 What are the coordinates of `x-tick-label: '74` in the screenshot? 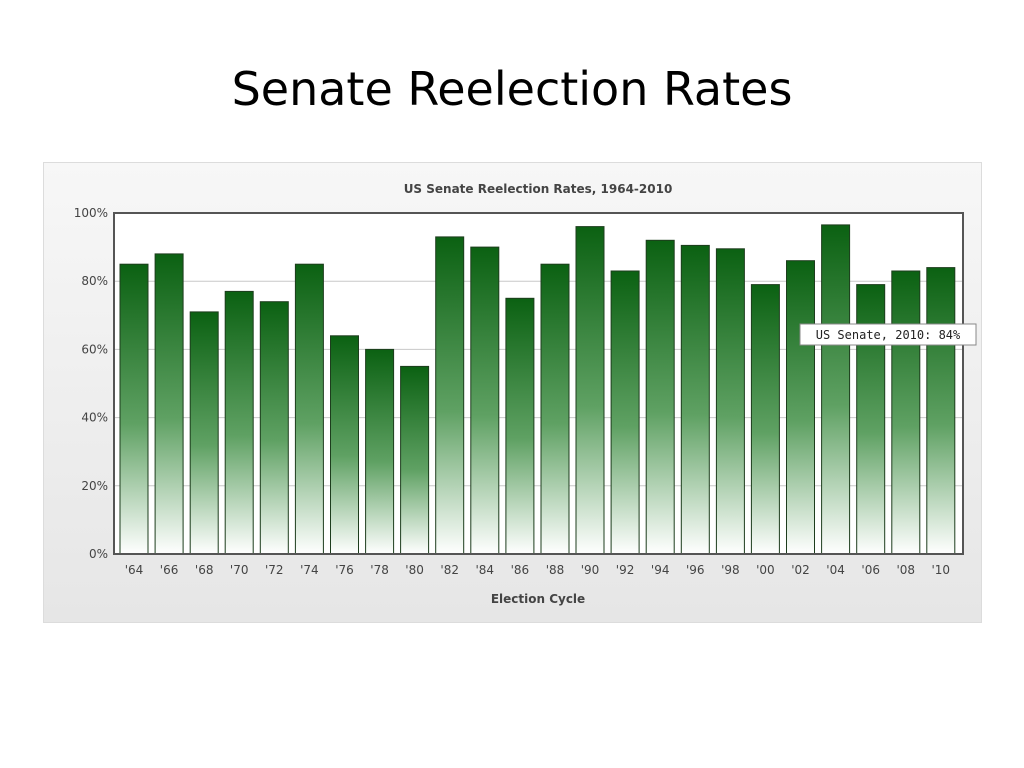 It's located at (309, 570).